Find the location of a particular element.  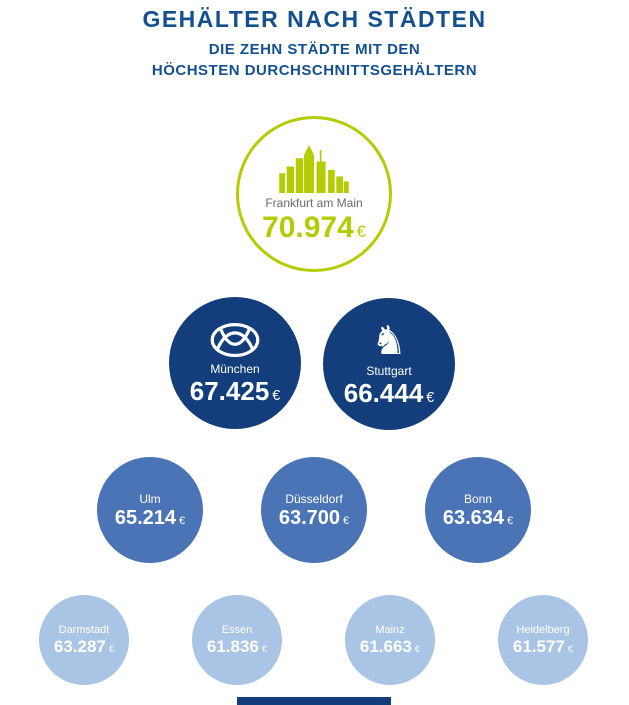

city-salary: 61.836 € is located at coordinates (237, 647).